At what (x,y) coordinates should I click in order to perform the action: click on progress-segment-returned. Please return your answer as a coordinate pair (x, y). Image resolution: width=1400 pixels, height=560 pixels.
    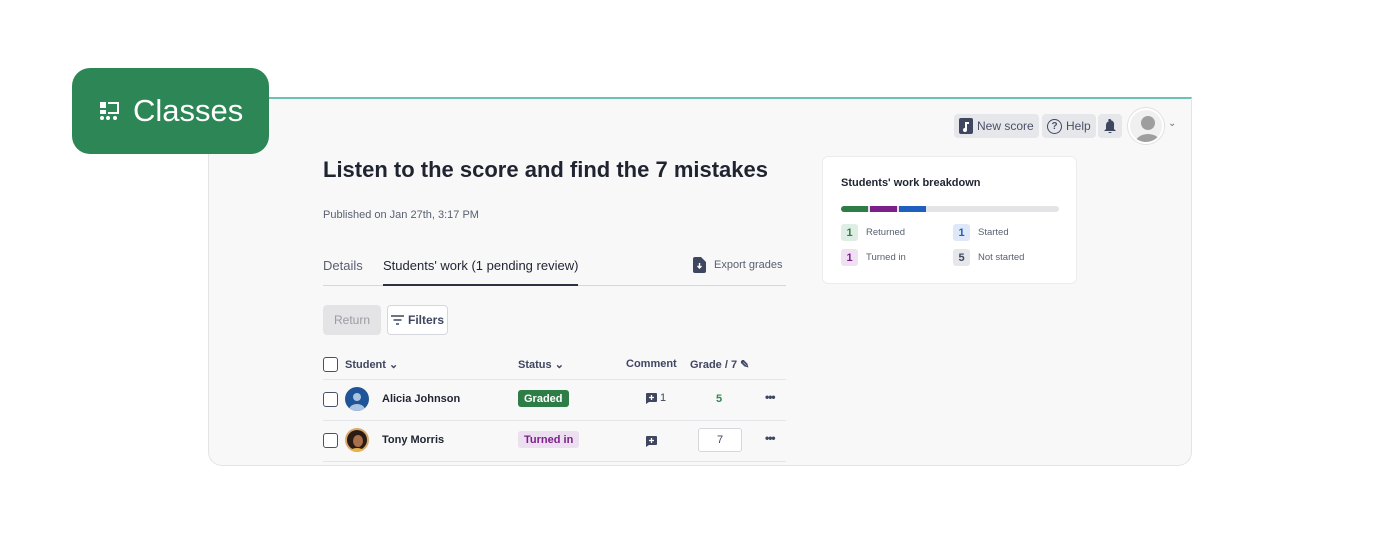
    Looking at the image, I should click on (854, 209).